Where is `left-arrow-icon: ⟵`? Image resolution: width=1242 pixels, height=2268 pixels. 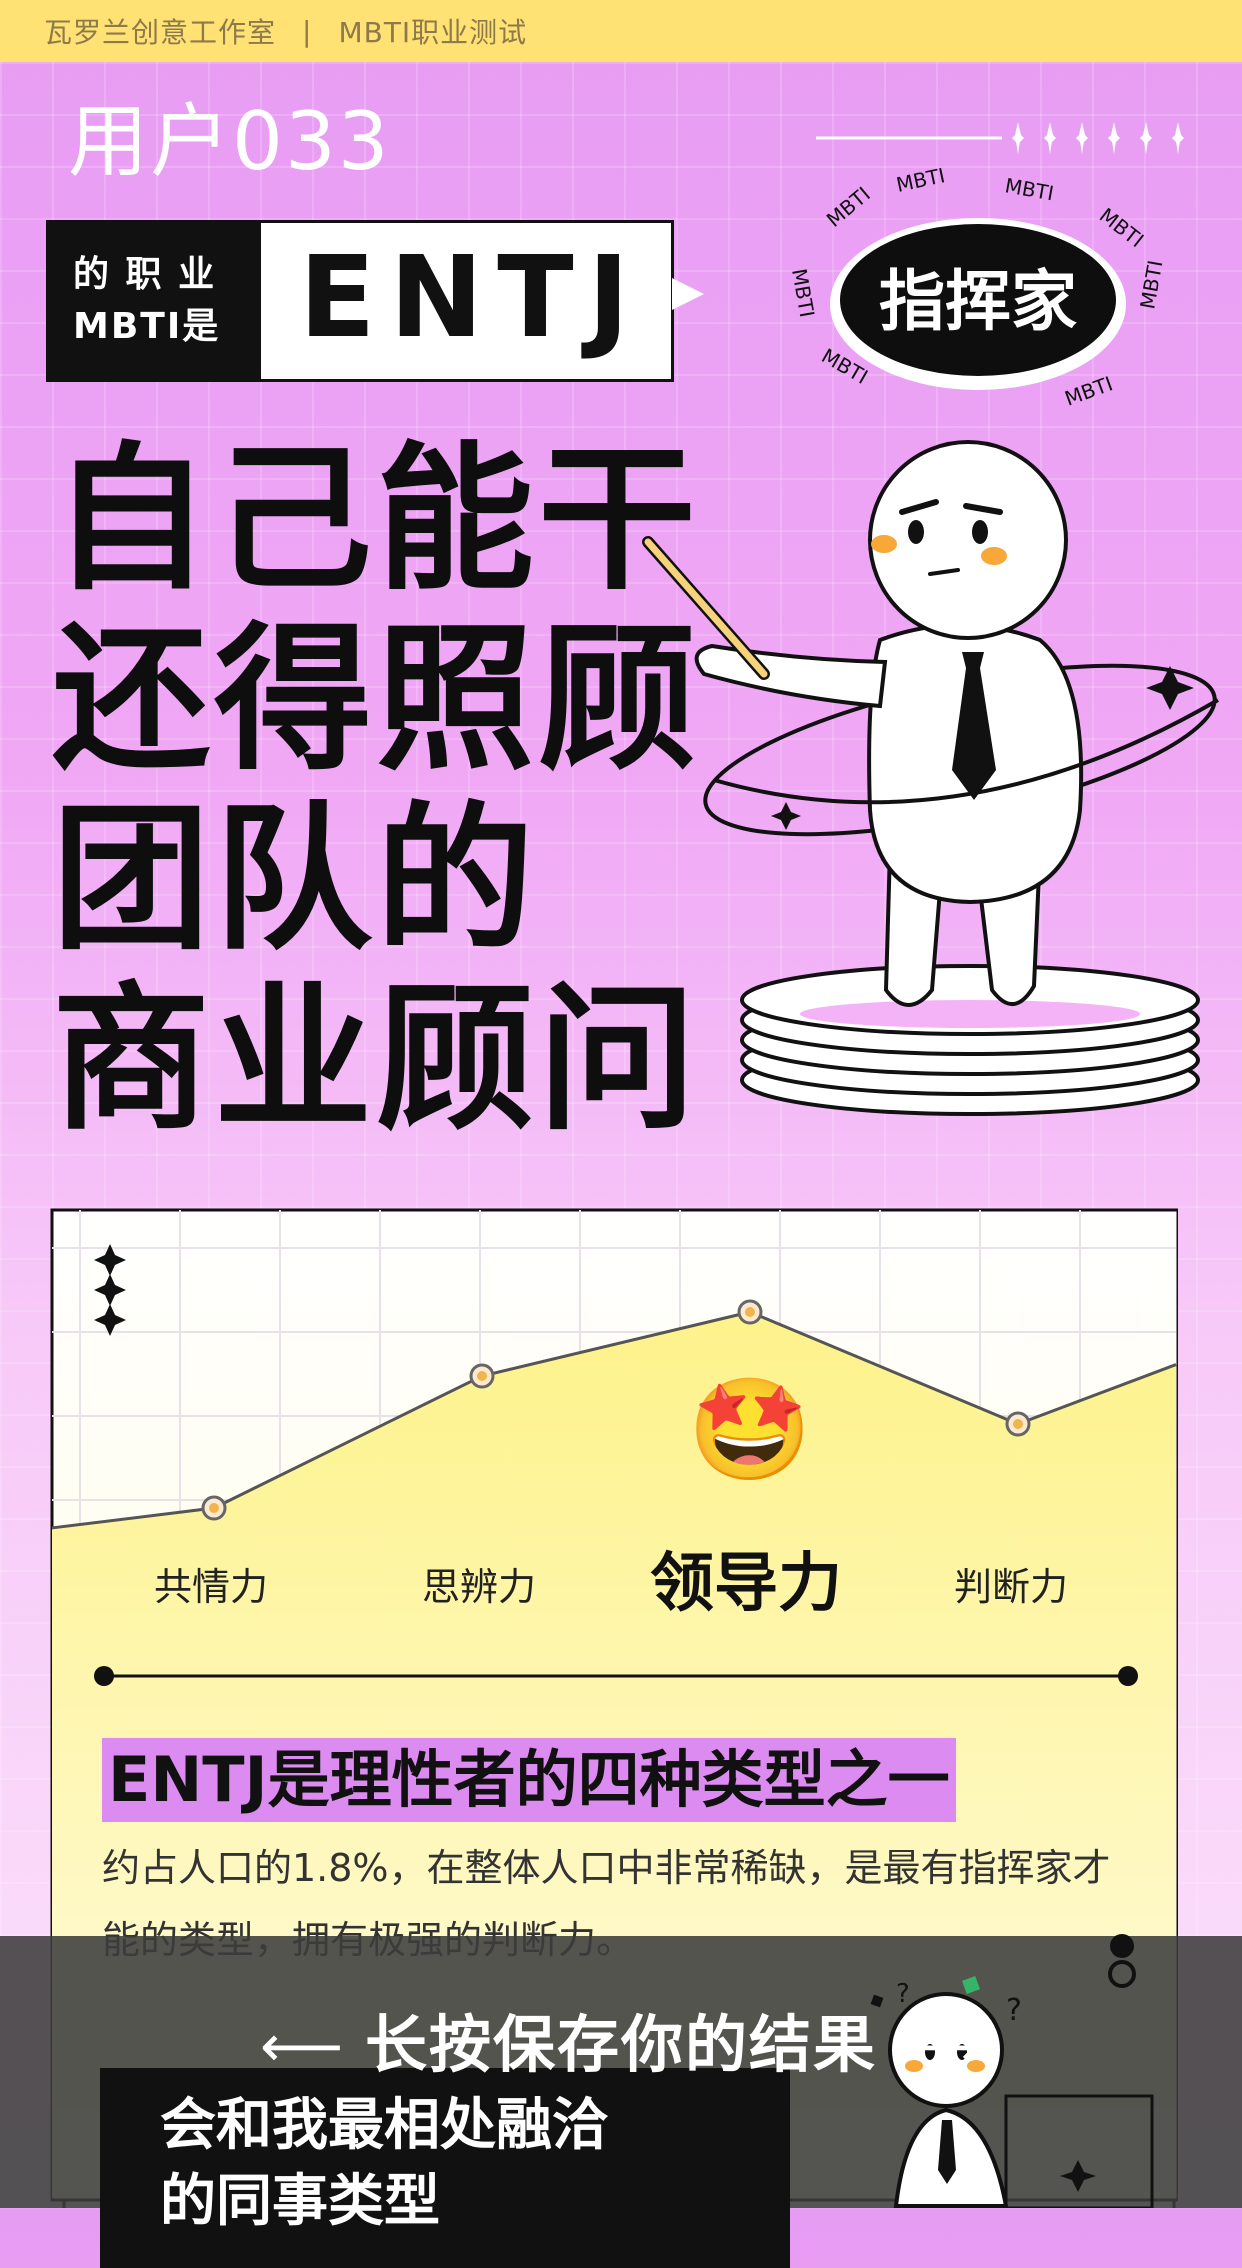
left-arrow-icon: ⟵ is located at coordinates (302, 2046).